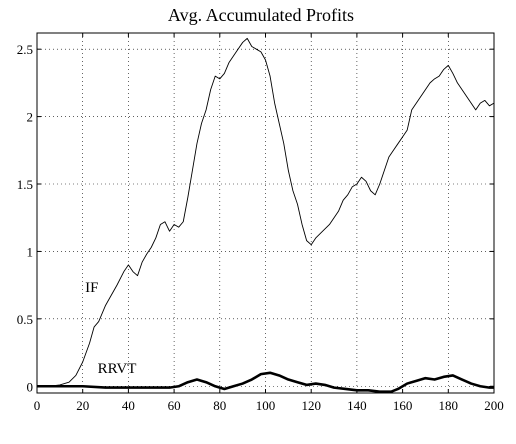 The height and width of the screenshot is (444, 516). What do you see at coordinates (117, 369) in the screenshot?
I see `series-label-rrvt: RRVT` at bounding box center [117, 369].